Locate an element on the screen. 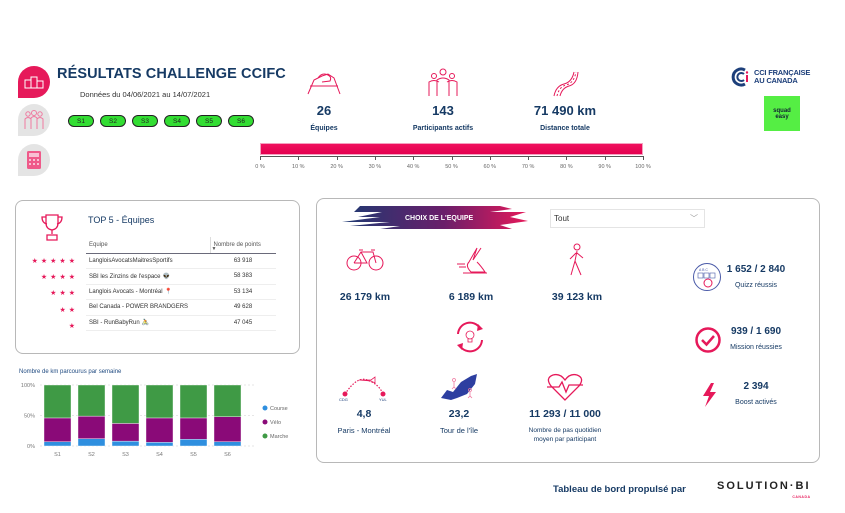 This screenshot has width=845, height=513. progress-bar is located at coordinates (451, 149).